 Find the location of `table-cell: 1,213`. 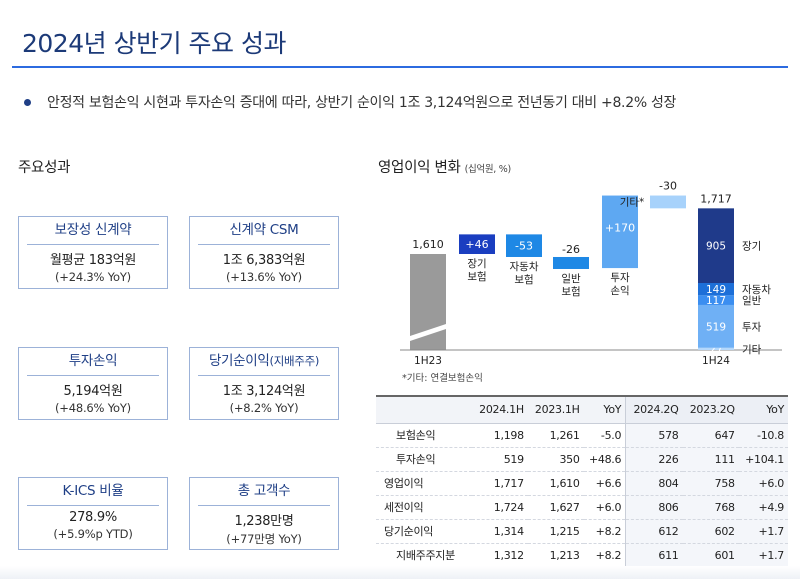

table-cell: 1,213 is located at coordinates (555, 555).